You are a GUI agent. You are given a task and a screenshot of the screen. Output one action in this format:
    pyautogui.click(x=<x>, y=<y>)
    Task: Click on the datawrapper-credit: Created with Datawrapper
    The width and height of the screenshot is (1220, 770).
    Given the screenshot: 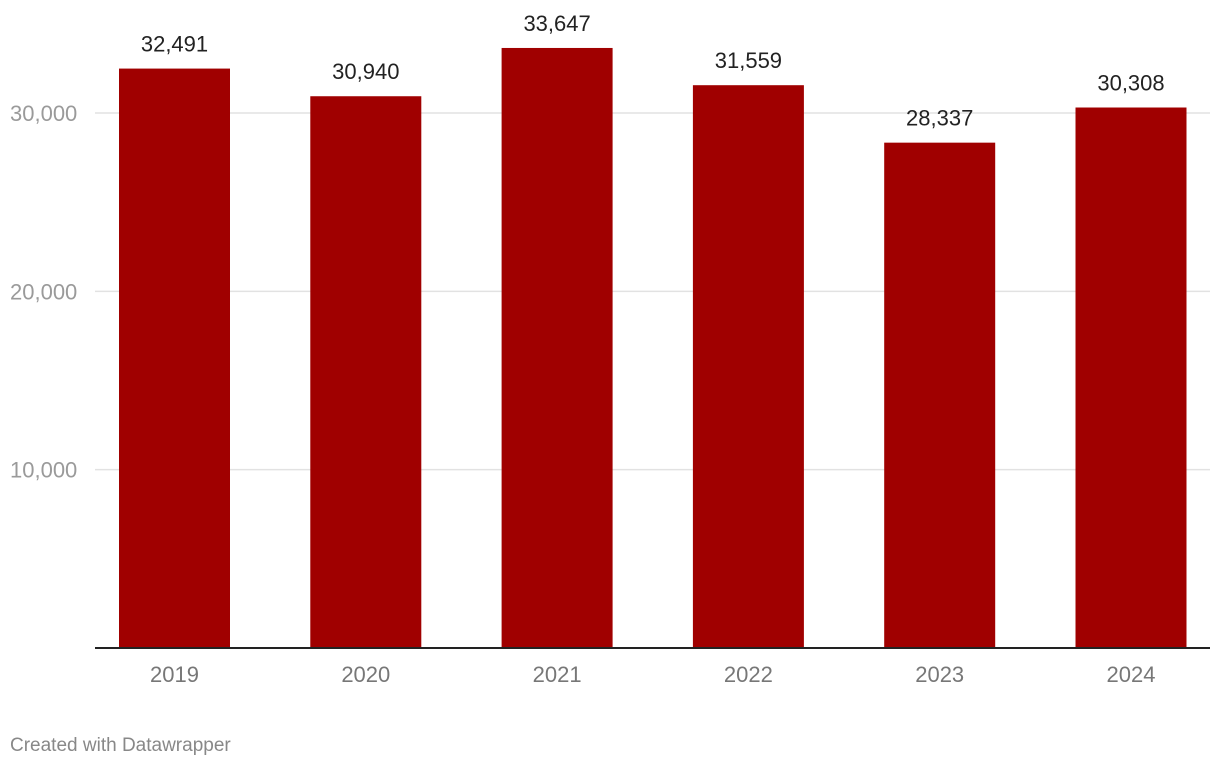 What is the action you would take?
    pyautogui.click(x=120, y=745)
    